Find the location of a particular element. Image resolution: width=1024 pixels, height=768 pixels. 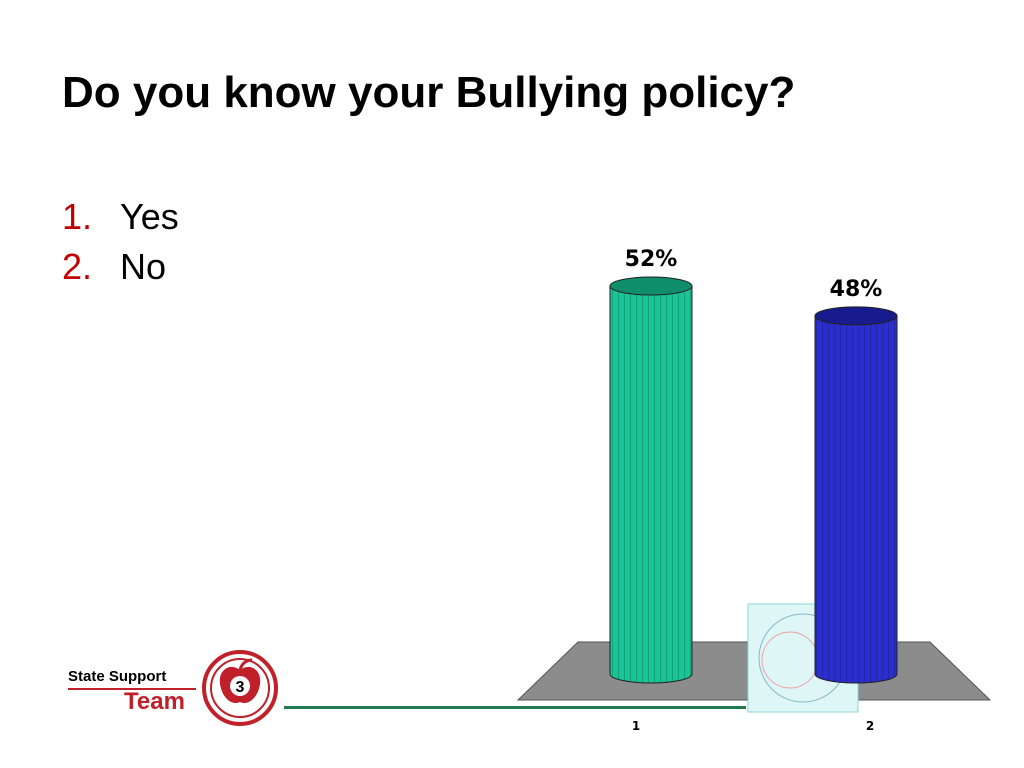

badge-number: 3 is located at coordinates (240, 687).